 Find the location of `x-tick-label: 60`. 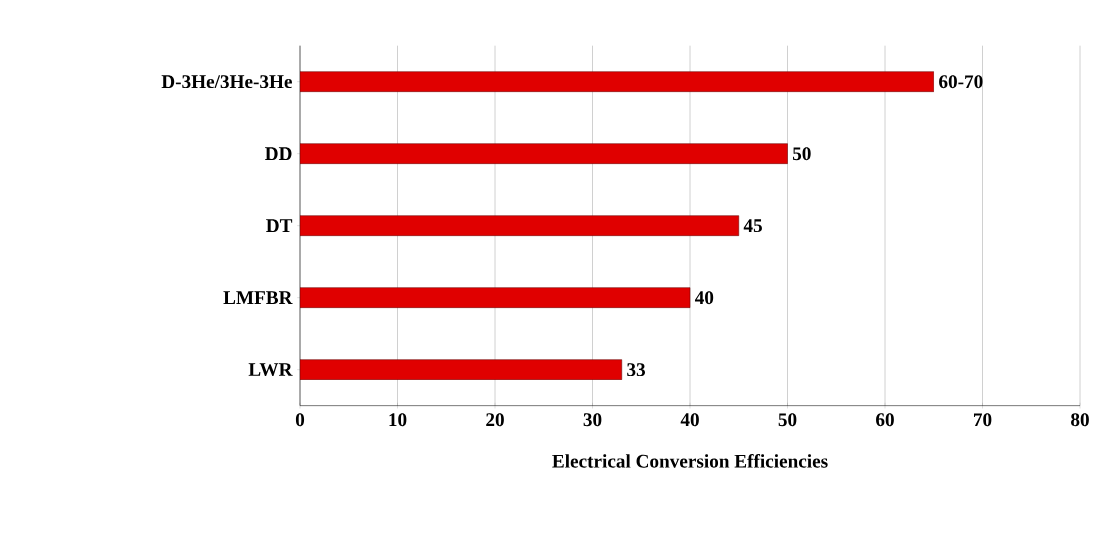

x-tick-label: 60 is located at coordinates (885, 420).